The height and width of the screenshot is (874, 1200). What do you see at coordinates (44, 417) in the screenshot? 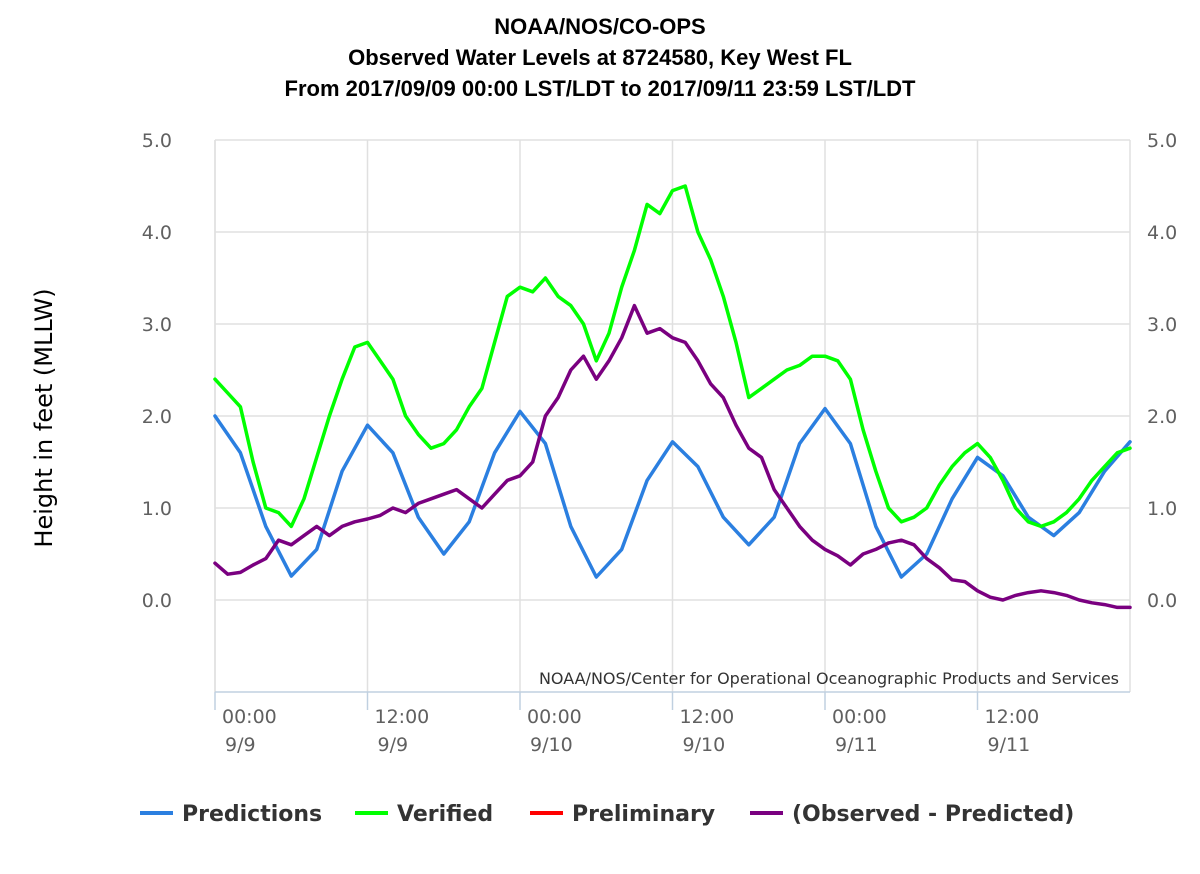
I see `y-axis-label: Height in feet (MLLW)` at bounding box center [44, 417].